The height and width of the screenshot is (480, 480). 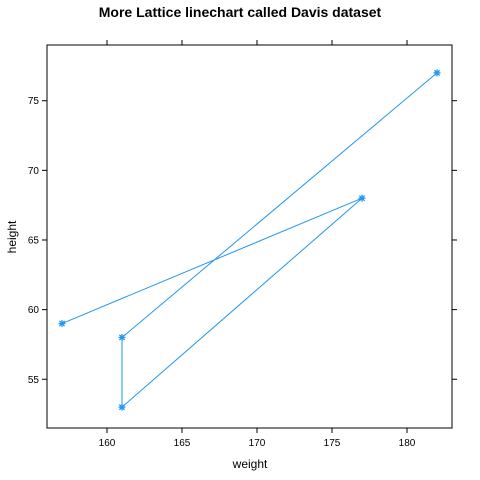 I want to click on x-tick-label: 175, so click(x=332, y=443).